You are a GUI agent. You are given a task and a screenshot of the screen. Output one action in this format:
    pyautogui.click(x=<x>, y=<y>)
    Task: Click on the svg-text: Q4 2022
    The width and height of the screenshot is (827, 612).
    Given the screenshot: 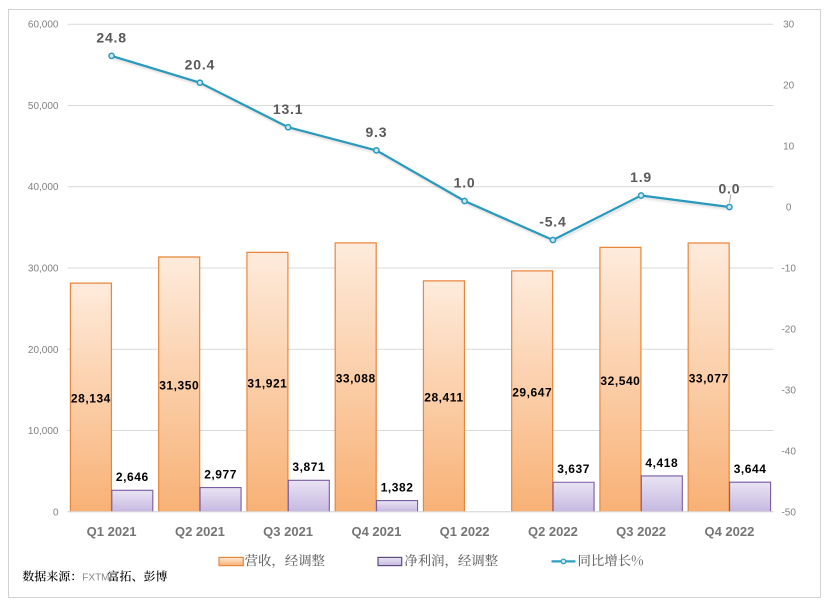 What is the action you would take?
    pyautogui.click(x=729, y=531)
    